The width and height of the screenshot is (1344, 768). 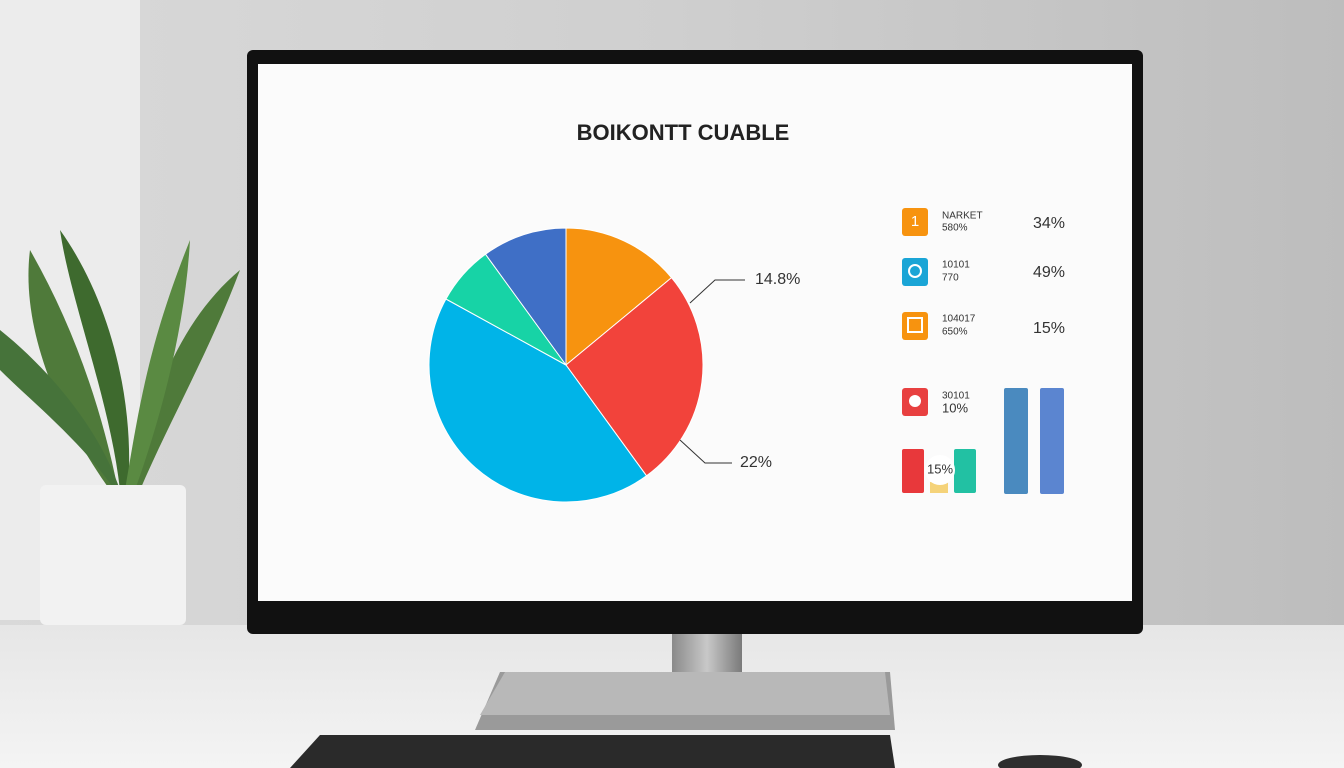 What do you see at coordinates (1049, 328) in the screenshot?
I see `item-value: 15%` at bounding box center [1049, 328].